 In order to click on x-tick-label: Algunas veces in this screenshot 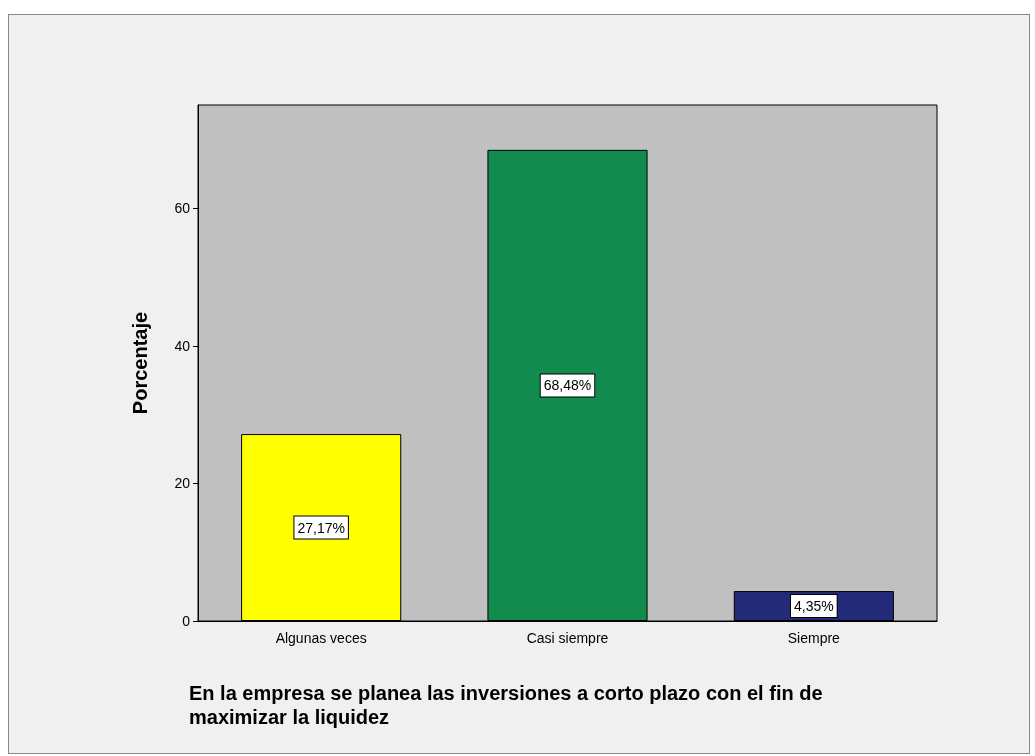, I will do `click(321, 638)`.